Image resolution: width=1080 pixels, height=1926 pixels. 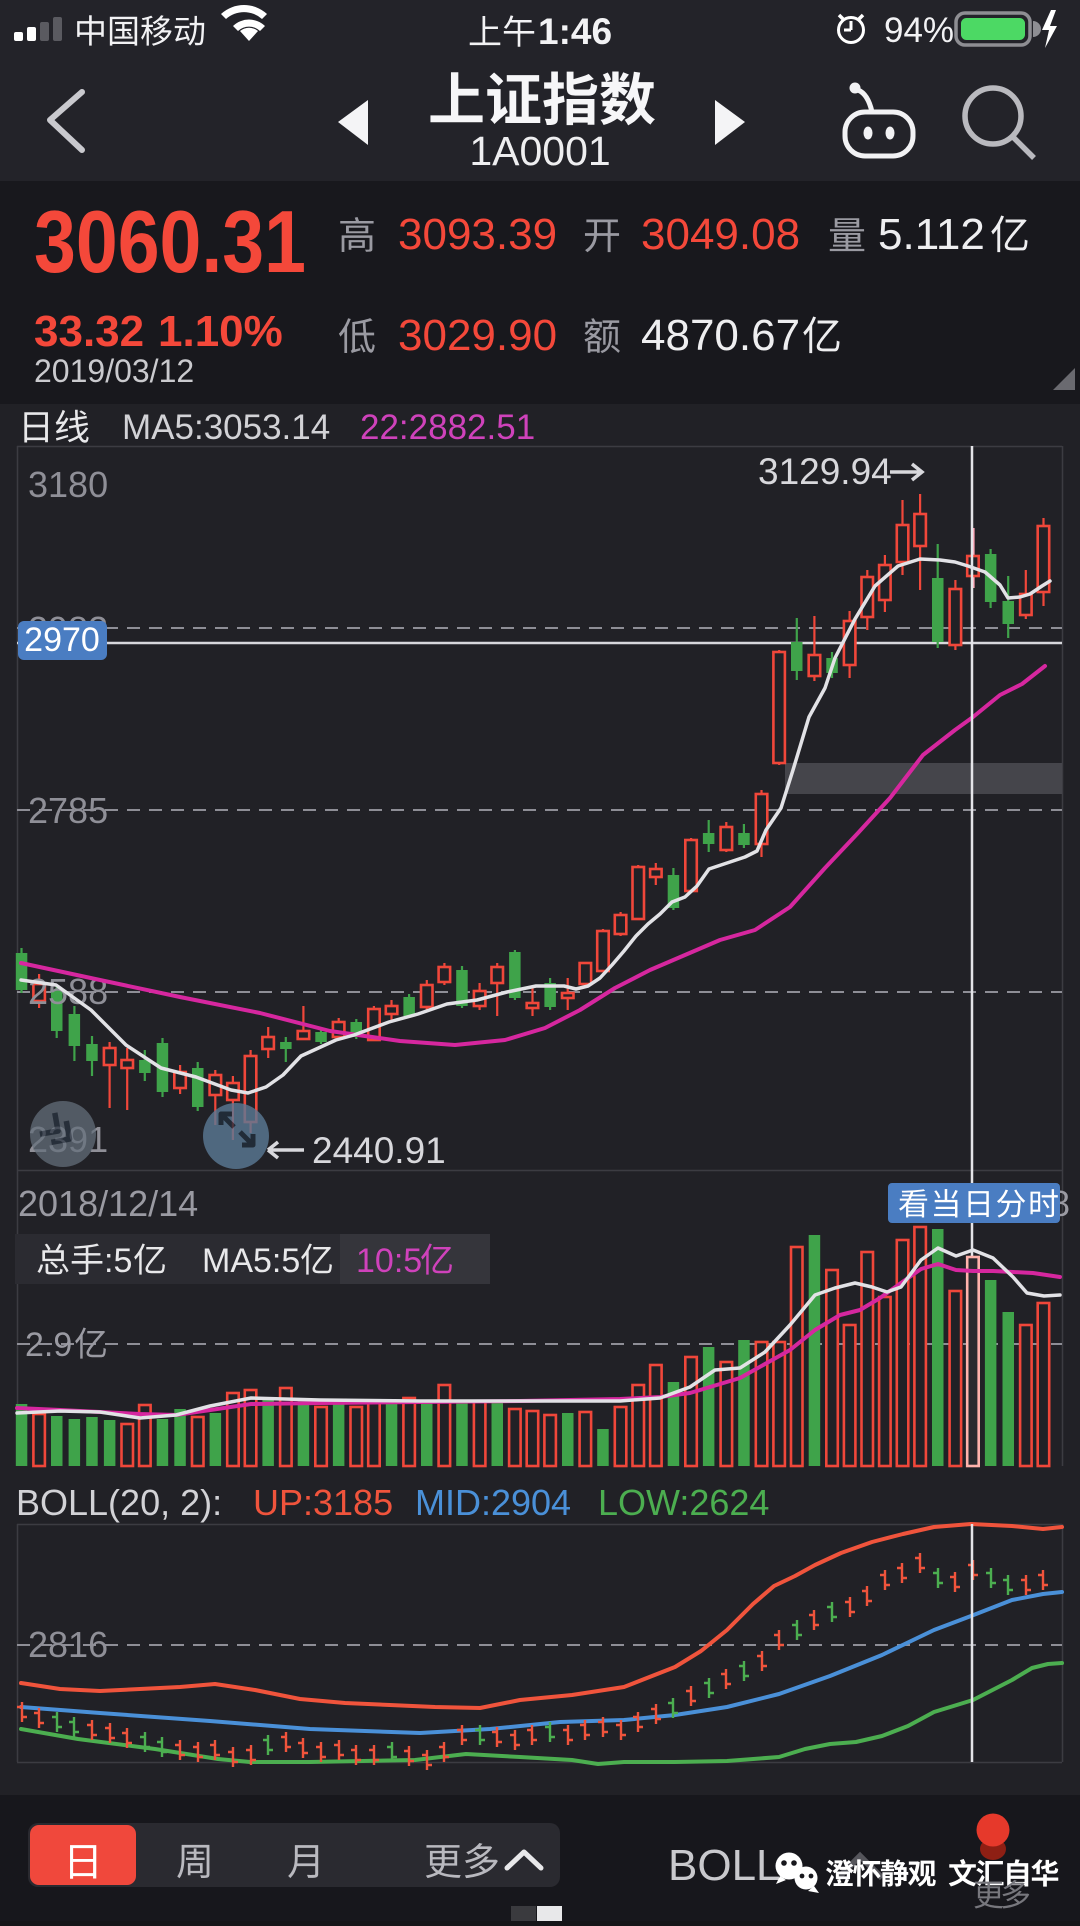 What do you see at coordinates (389, 1261) in the screenshot?
I see `svg-text: 10:5` at bounding box center [389, 1261].